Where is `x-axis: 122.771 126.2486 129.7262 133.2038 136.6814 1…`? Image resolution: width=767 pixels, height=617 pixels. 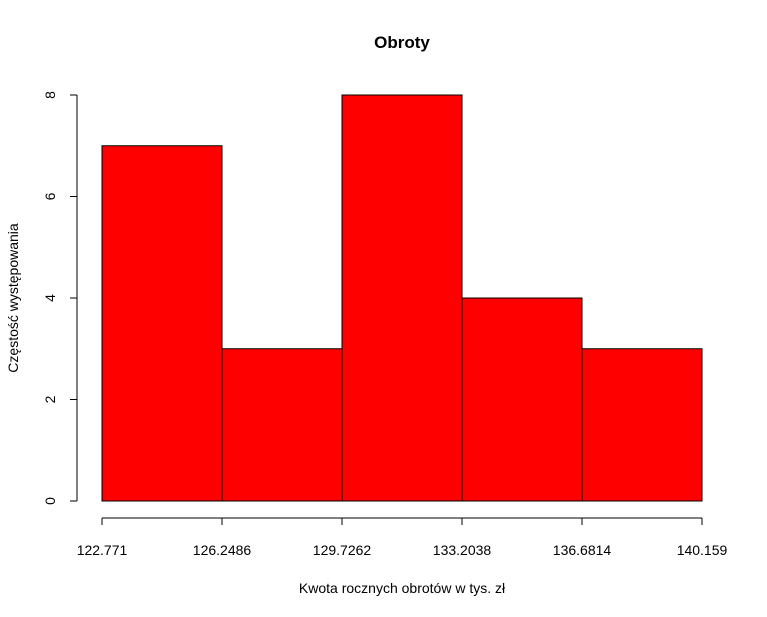
x-axis: 122.771 126.2486 129.7262 133.2038 136.6814 1… is located at coordinates (402, 537).